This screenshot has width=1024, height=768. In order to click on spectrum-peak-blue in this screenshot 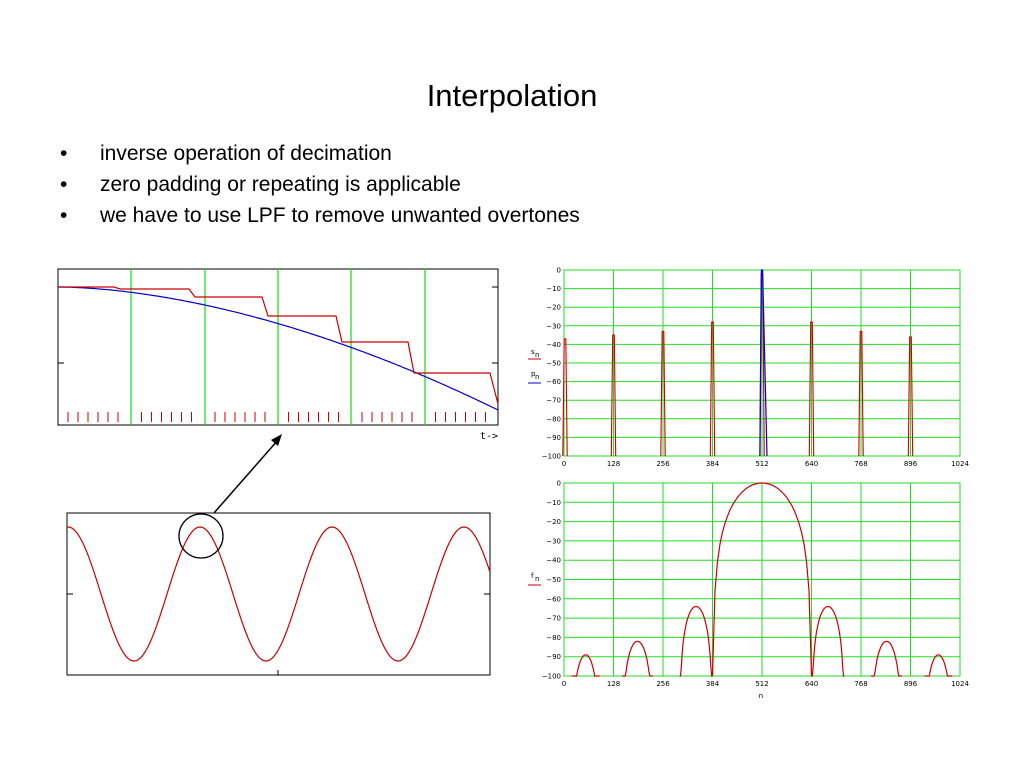, I will do `click(763, 363)`.